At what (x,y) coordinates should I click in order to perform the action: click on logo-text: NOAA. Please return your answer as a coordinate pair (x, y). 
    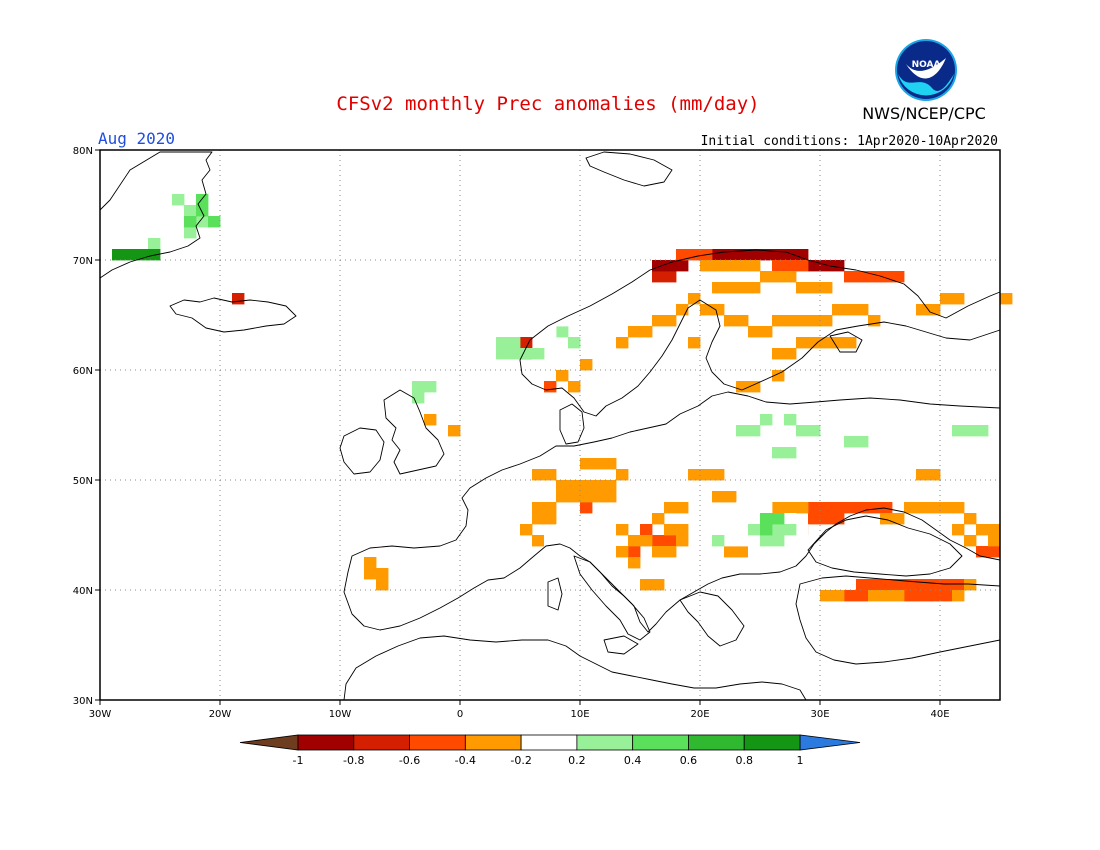
    Looking at the image, I should click on (926, 65).